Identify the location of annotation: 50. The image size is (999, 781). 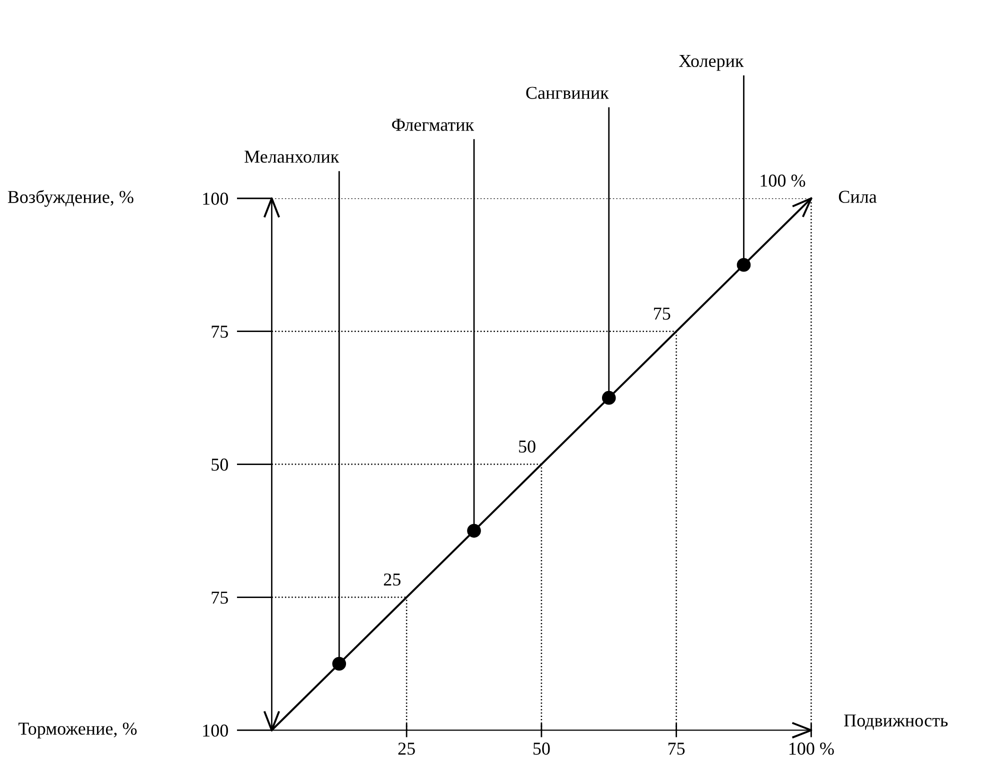
(527, 446).